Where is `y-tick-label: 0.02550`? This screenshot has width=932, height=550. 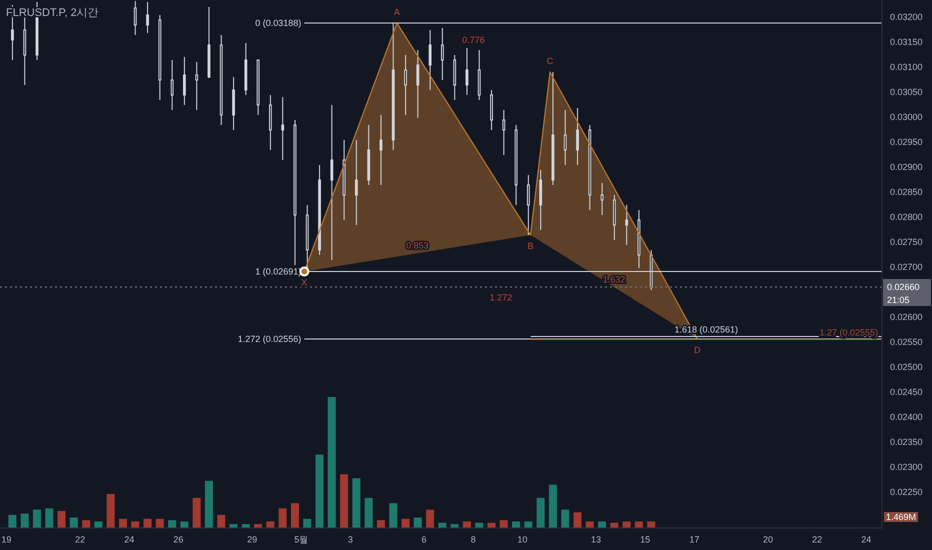
y-tick-label: 0.02550 is located at coordinates (906, 342).